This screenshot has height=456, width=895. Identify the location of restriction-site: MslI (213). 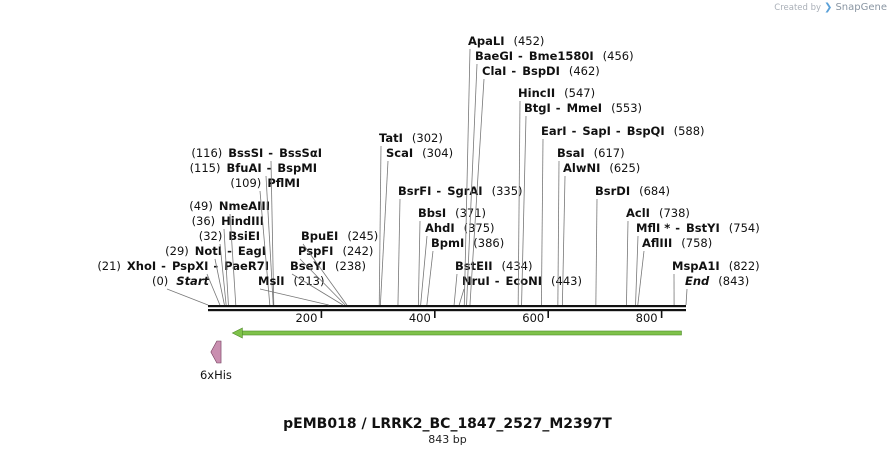
(293, 290).